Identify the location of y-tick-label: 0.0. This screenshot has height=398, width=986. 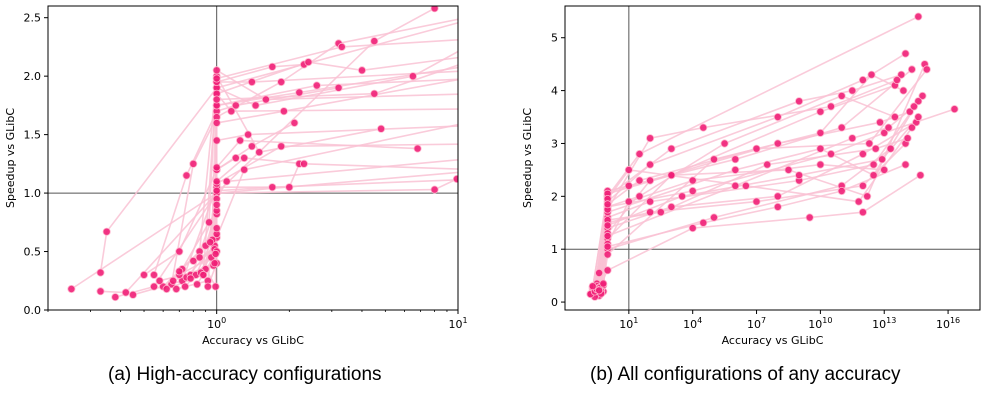
(33, 310).